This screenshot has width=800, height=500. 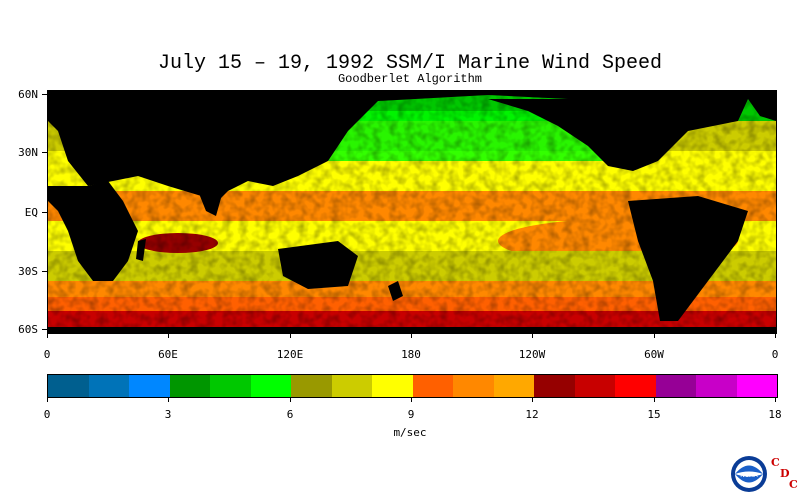 I want to click on antarctica, so click(x=412, y=330).